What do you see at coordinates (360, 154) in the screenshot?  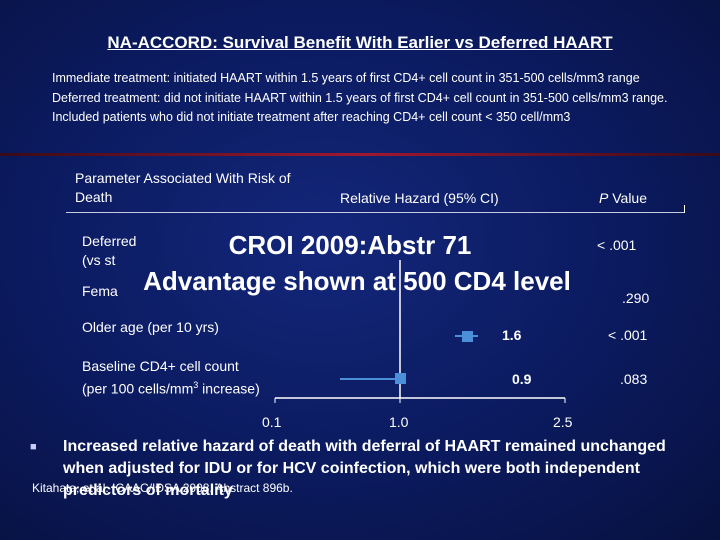 I see `divider-rule` at bounding box center [360, 154].